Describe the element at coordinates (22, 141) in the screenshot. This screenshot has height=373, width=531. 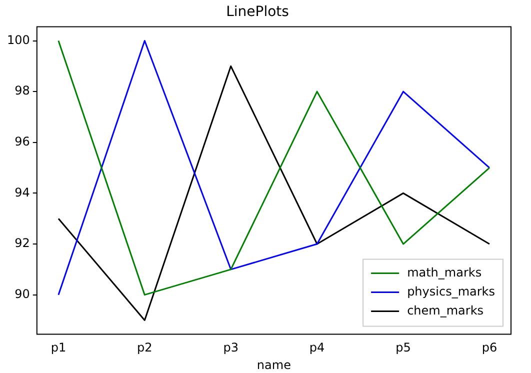
I see `y-tick-label: 96` at that location.